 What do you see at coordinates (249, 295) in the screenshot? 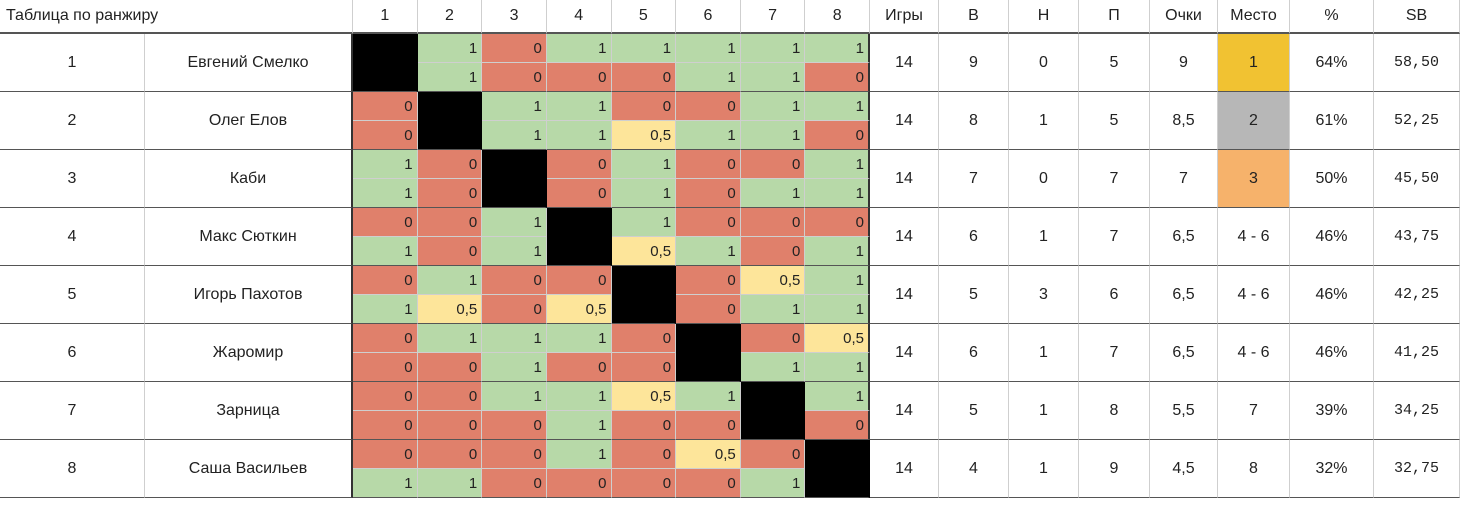
I see `player-name: Игорь Пахотов` at bounding box center [249, 295].